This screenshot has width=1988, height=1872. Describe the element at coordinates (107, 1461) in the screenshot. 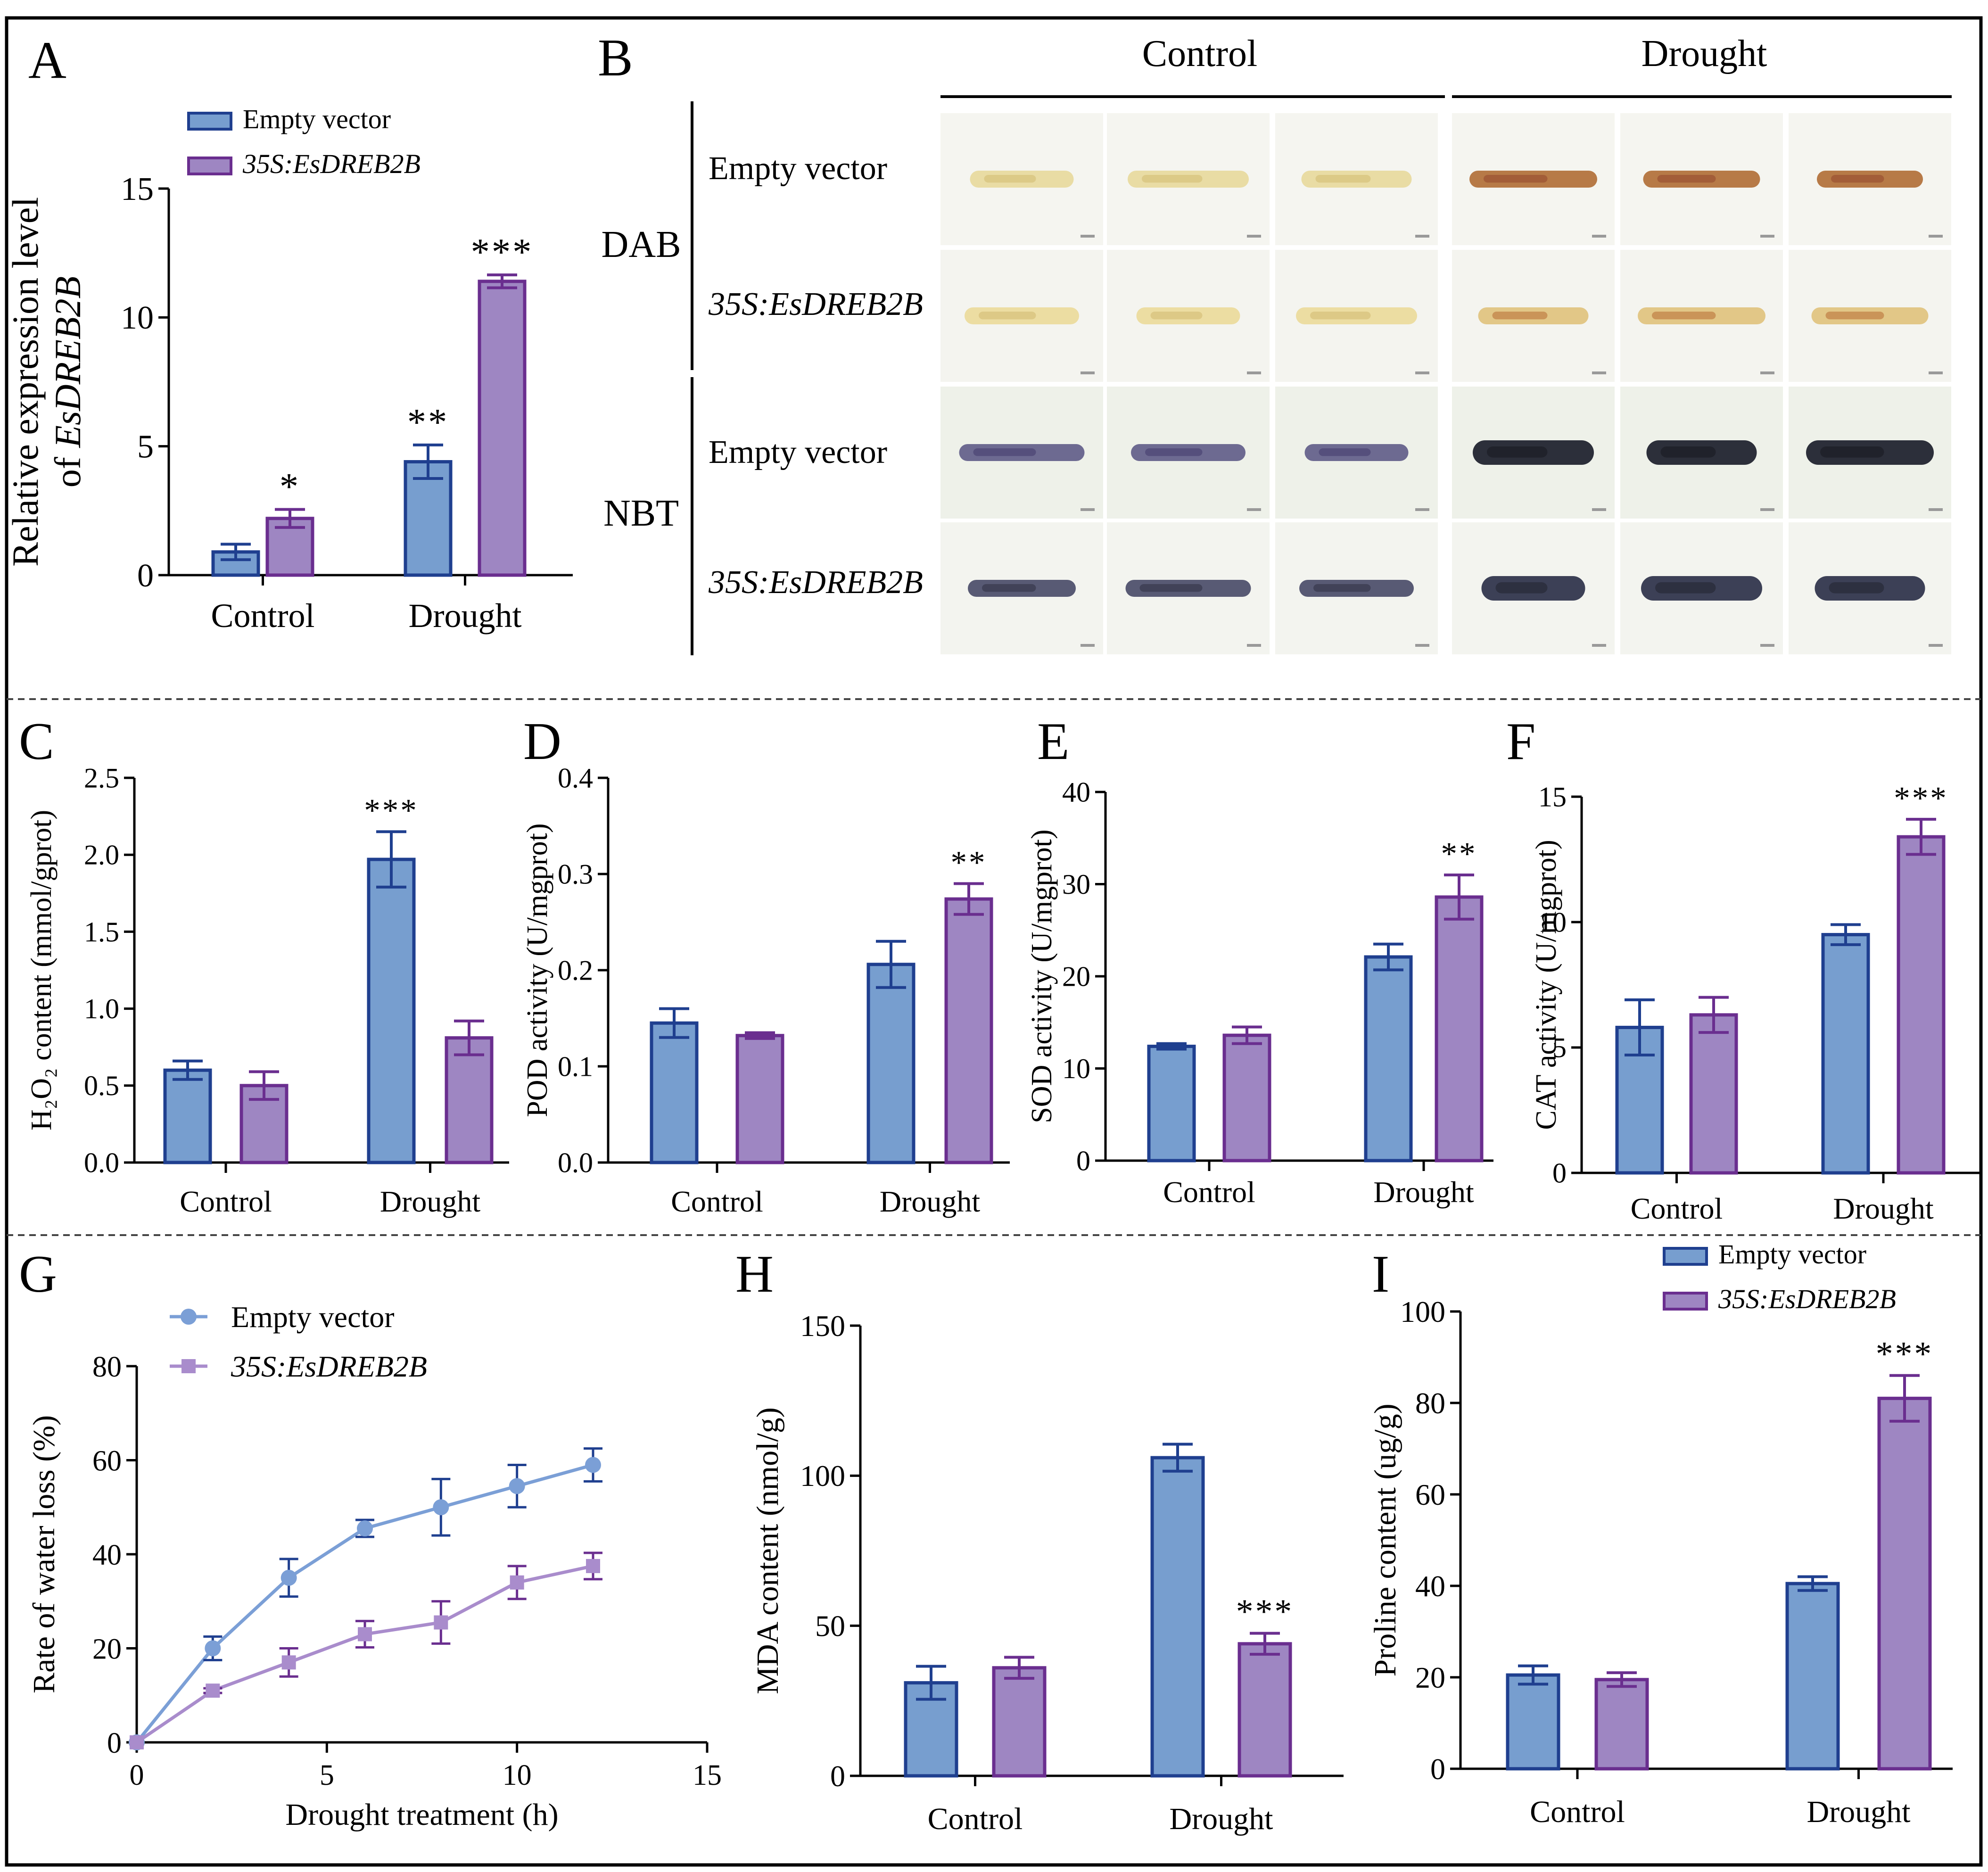

I see `y-tick-label: 60` at that location.